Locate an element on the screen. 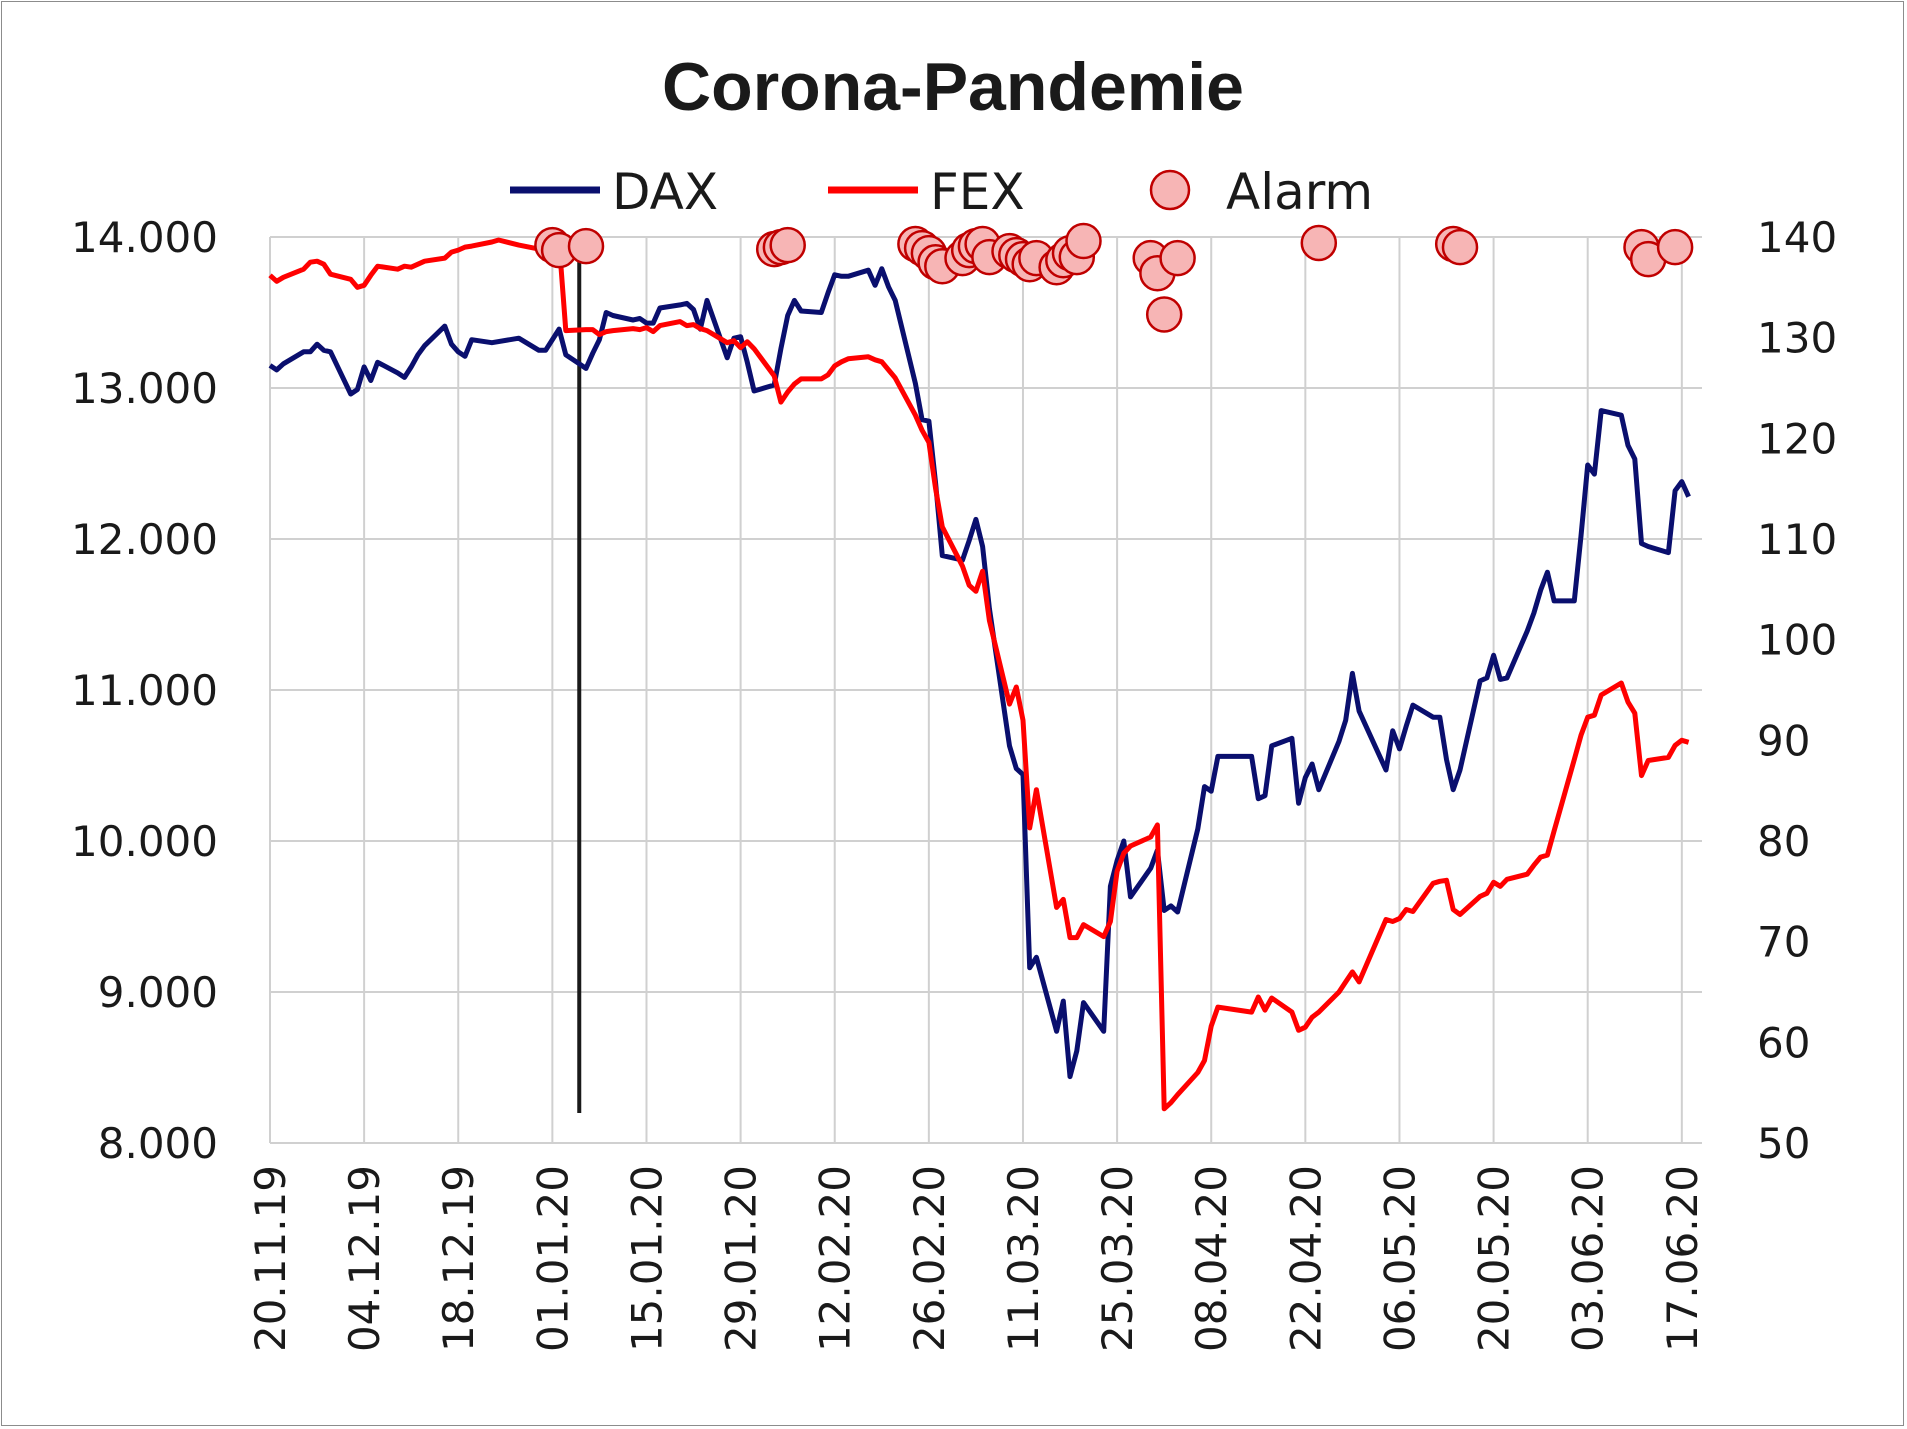  legend-label-fex: FEX is located at coordinates (977, 192).